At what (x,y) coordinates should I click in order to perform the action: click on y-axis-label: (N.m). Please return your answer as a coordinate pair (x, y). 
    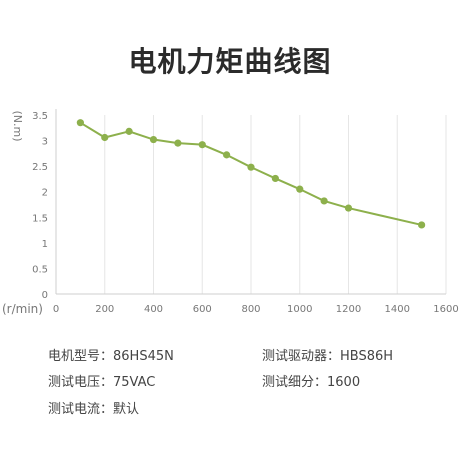
    Looking at the image, I should click on (17, 125).